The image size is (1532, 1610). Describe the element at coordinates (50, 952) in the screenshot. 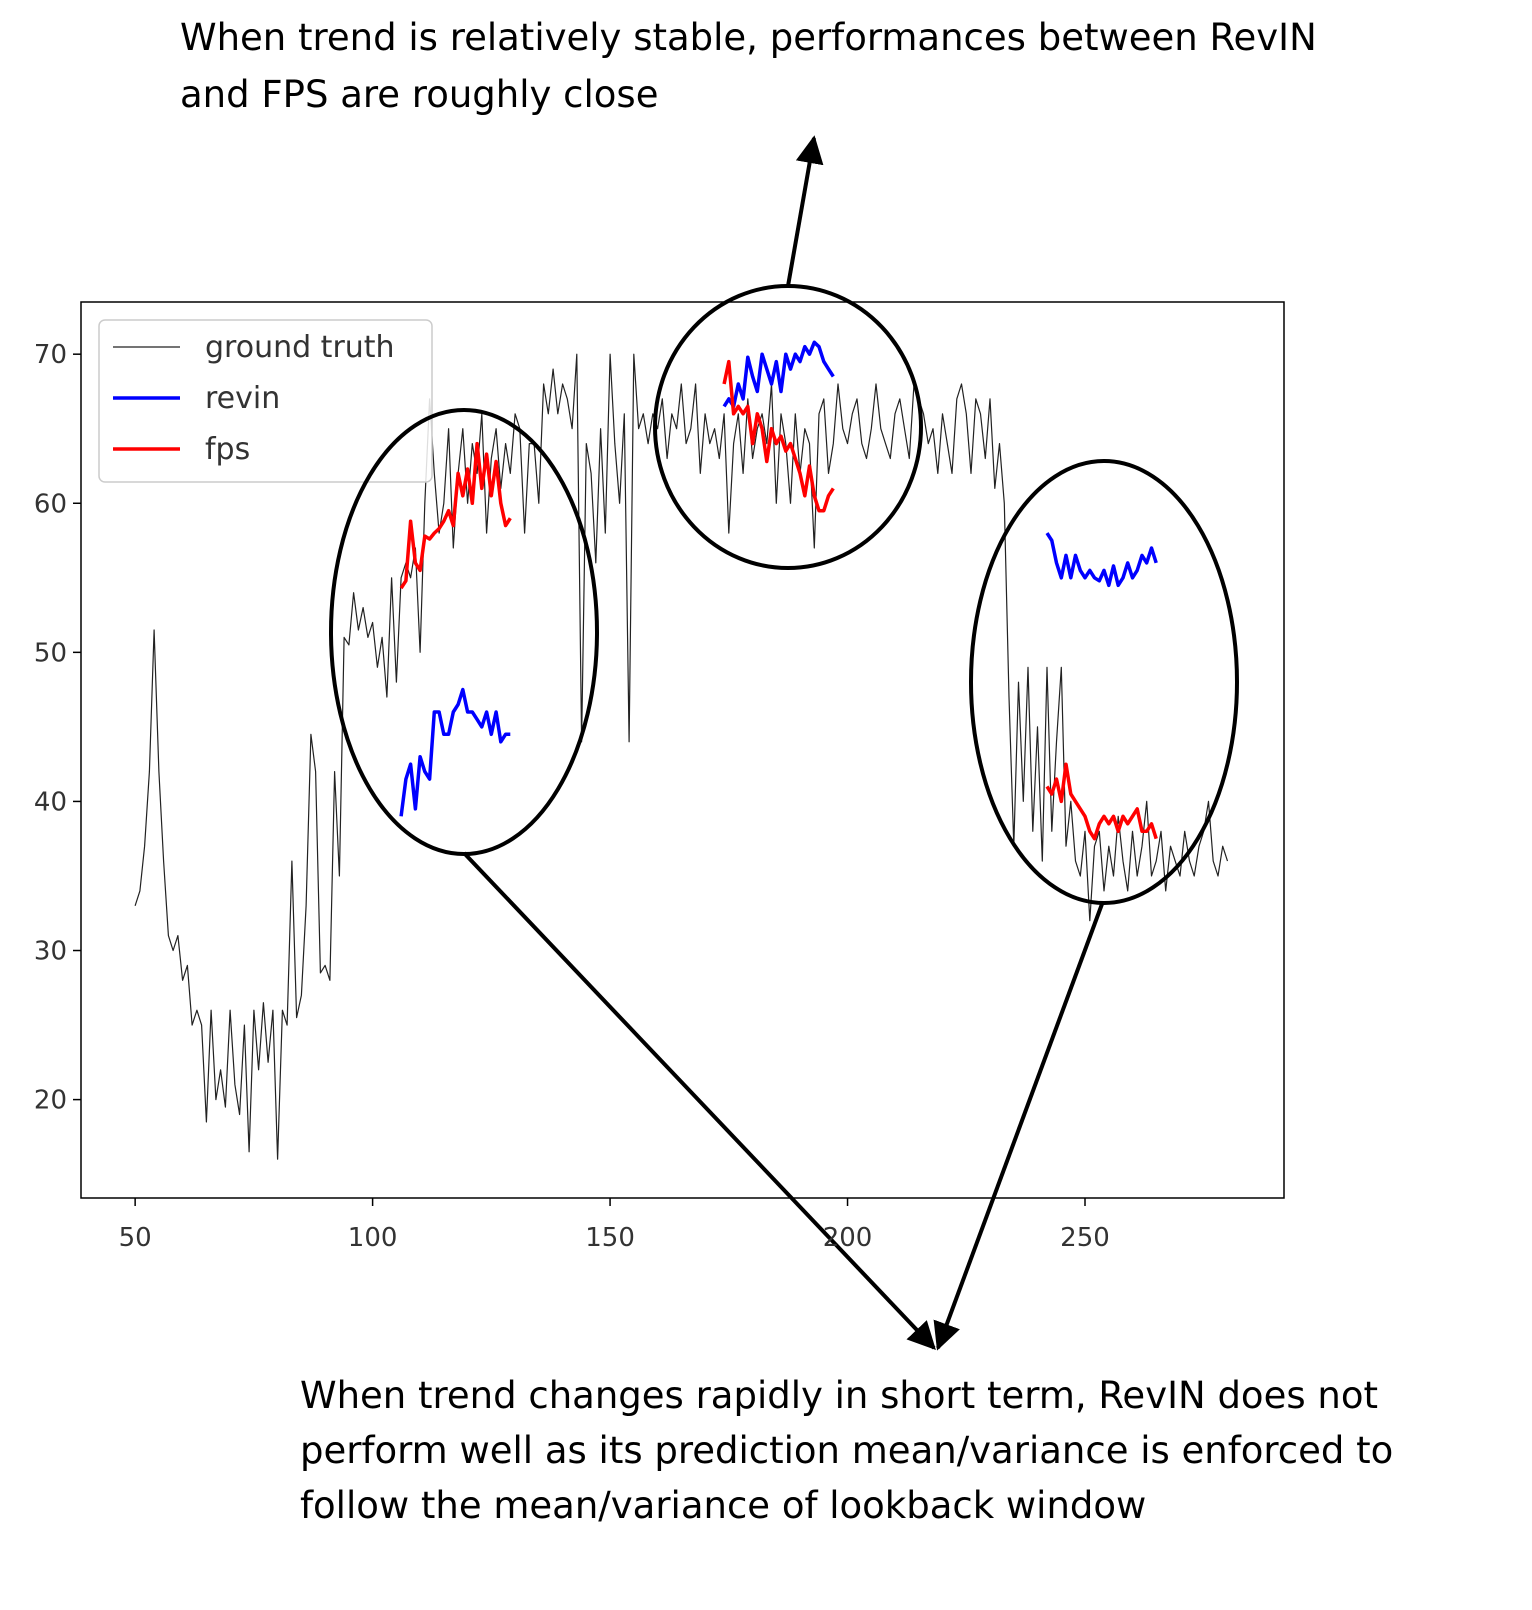

I see `y-tick-label: 30` at that location.